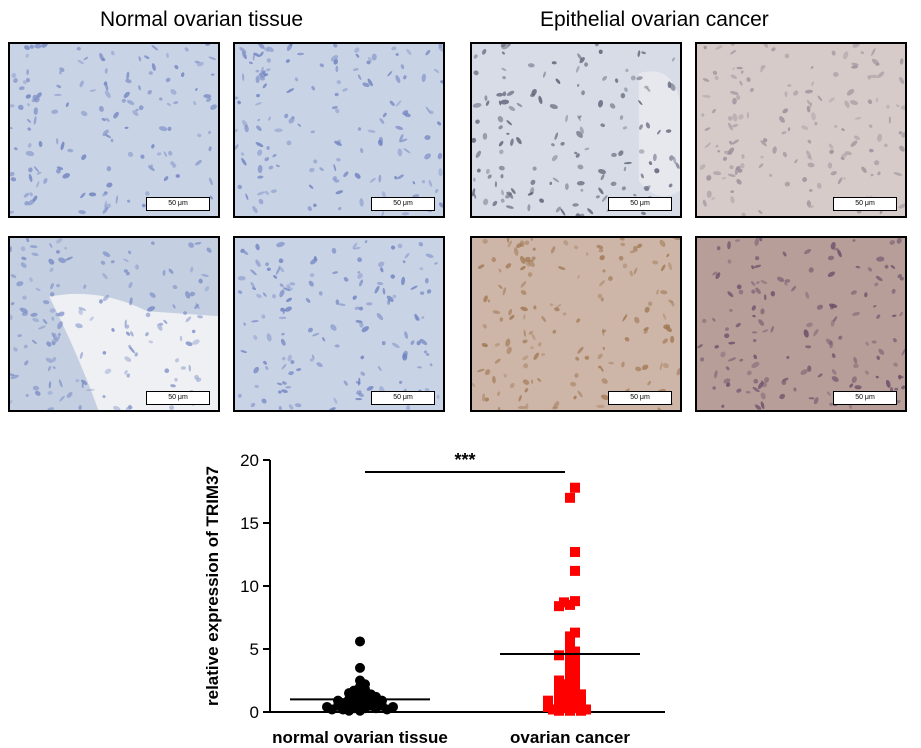 Image resolution: width=921 pixels, height=748 pixels. What do you see at coordinates (360, 737) in the screenshot?
I see `x-category-label: normal ovarian tissue` at bounding box center [360, 737].